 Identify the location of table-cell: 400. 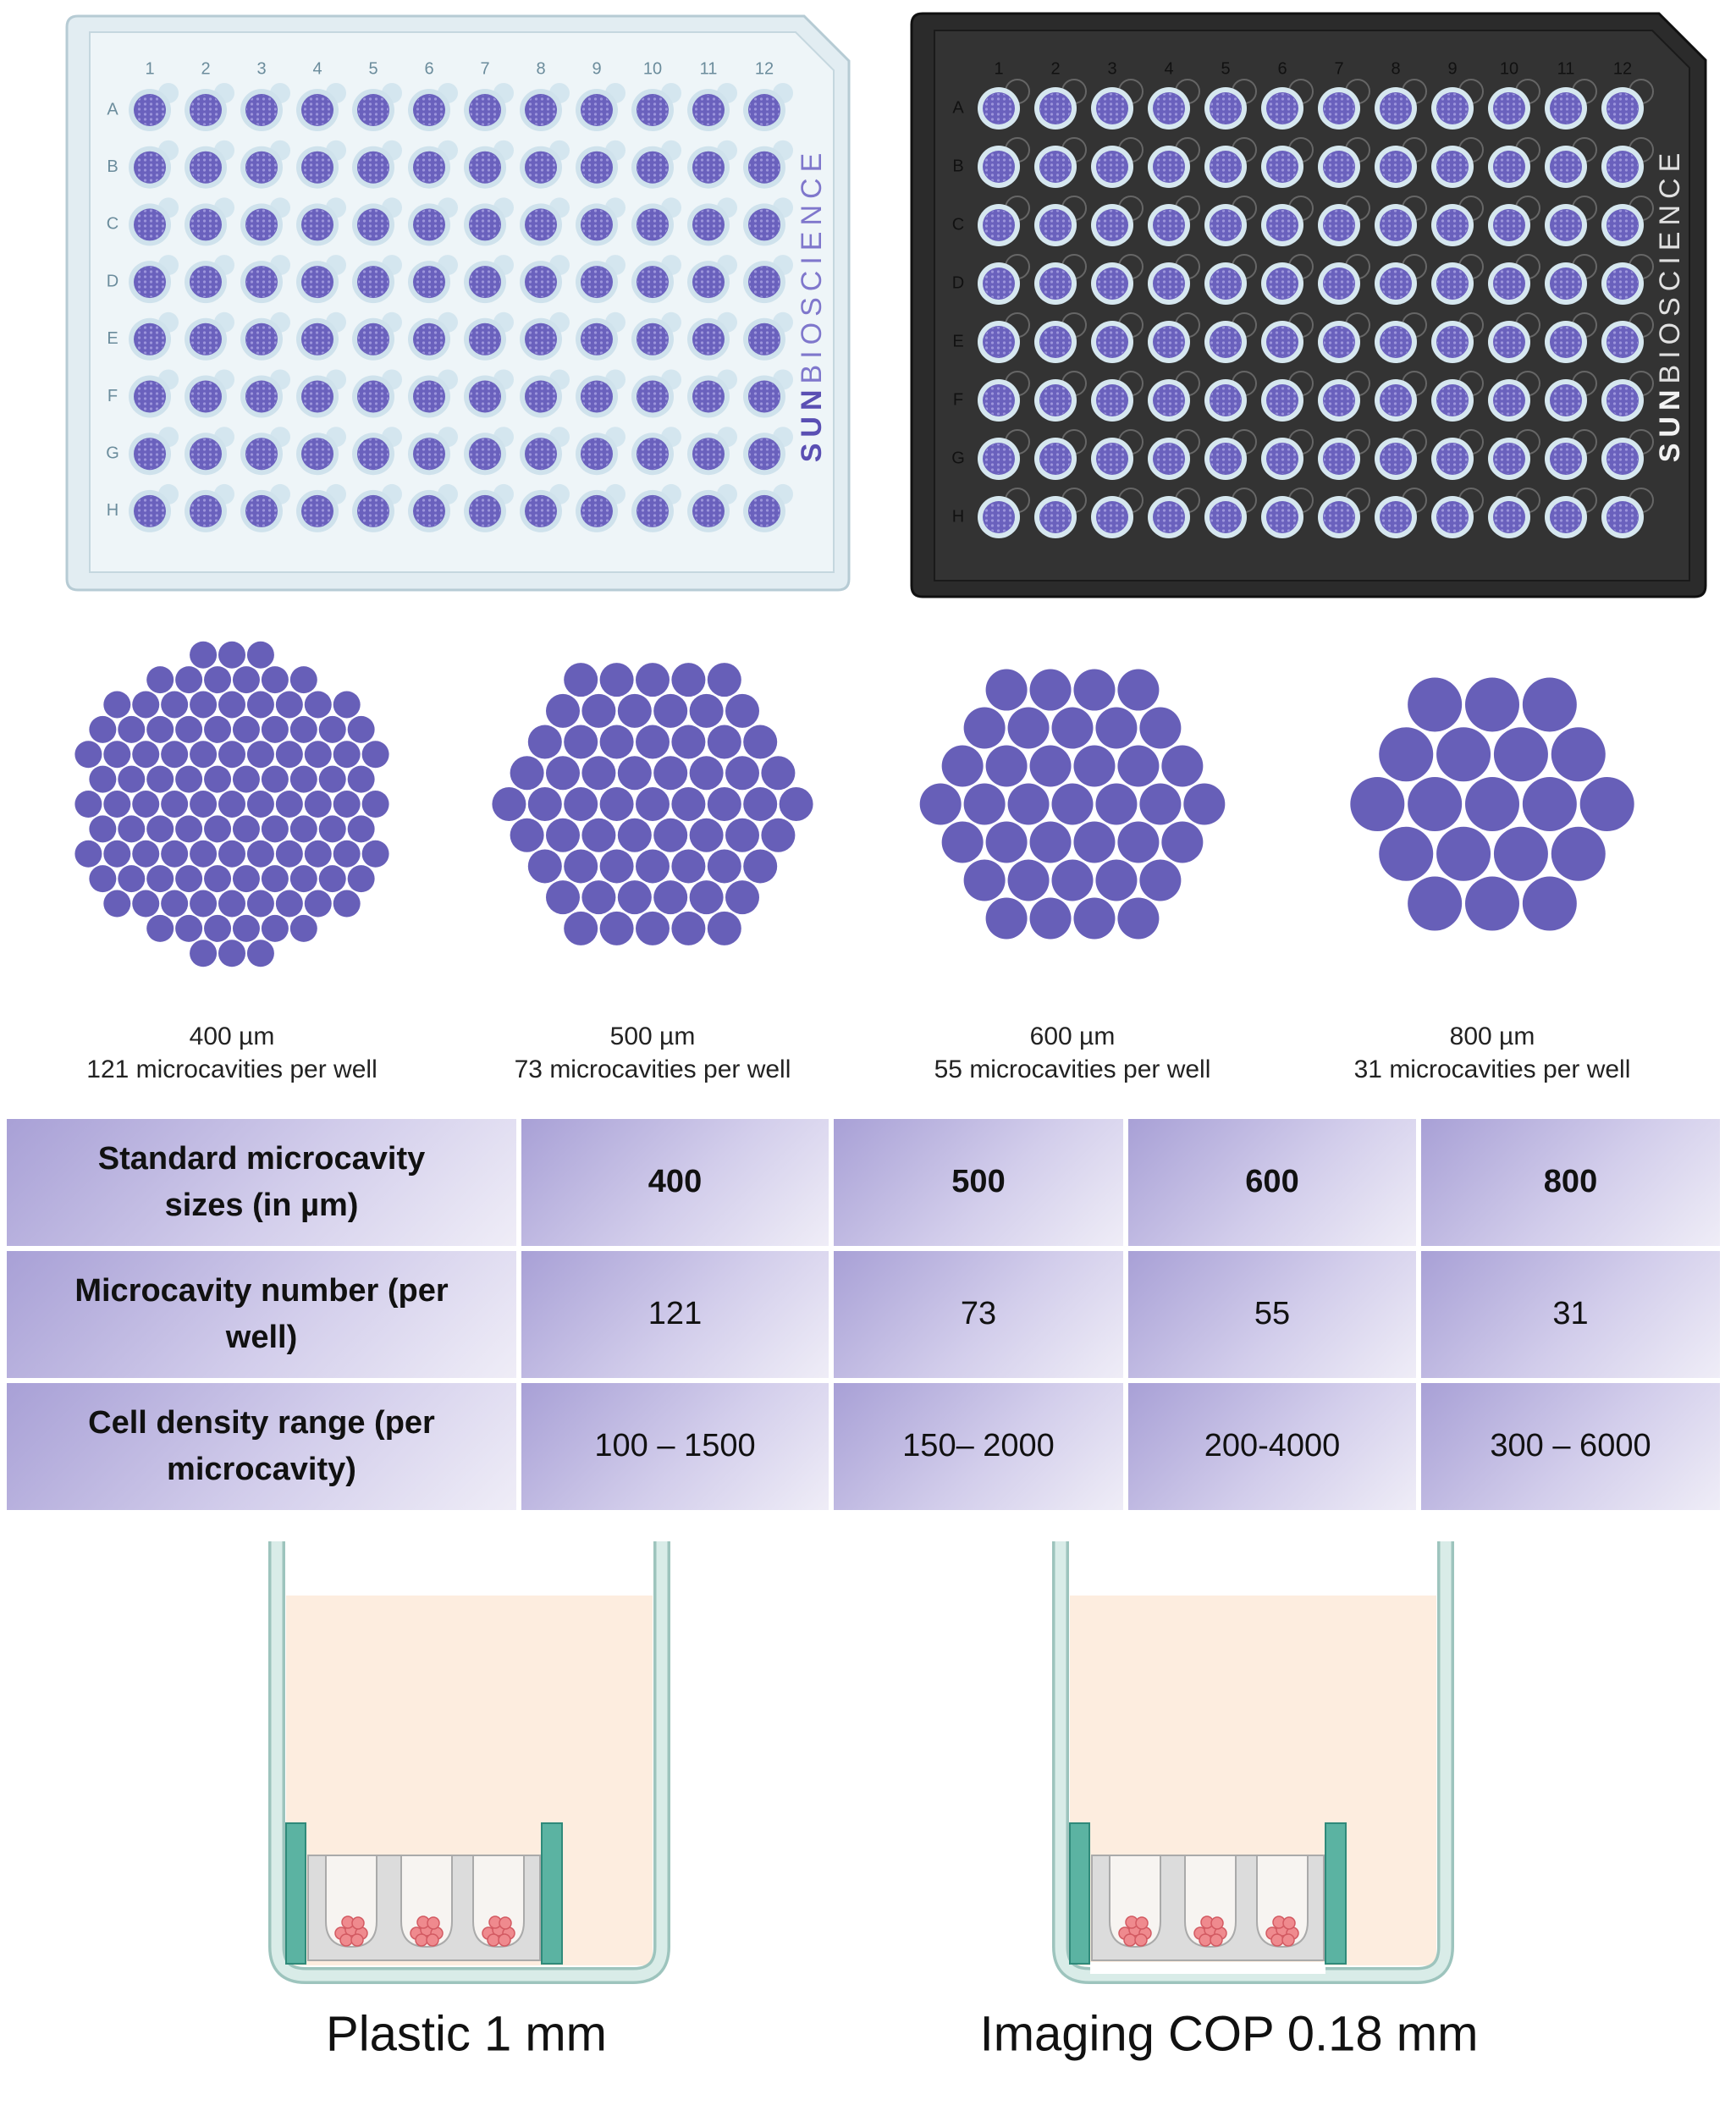
(675, 1182).